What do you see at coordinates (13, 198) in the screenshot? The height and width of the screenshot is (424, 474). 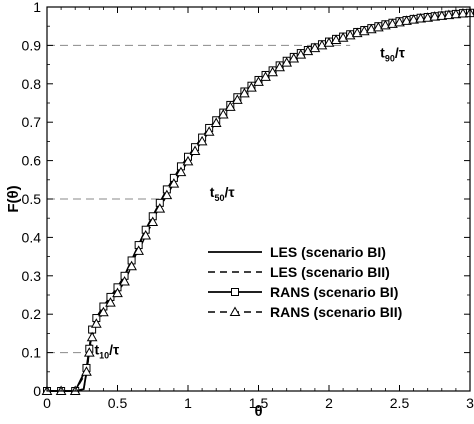 I see `y-axis-title: F(θ)` at bounding box center [13, 198].